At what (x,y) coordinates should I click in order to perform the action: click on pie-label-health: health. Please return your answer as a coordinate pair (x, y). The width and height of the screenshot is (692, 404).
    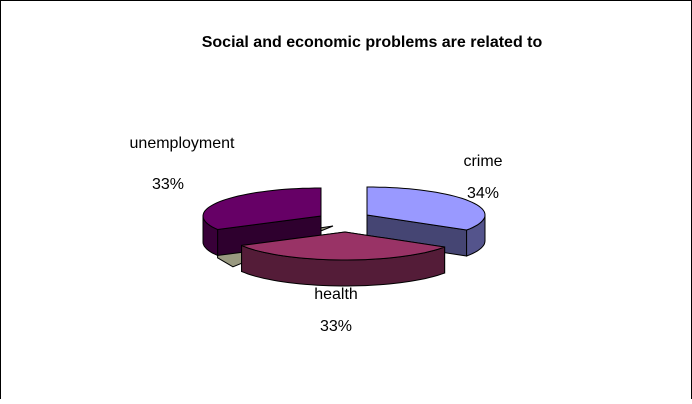
    Looking at the image, I should click on (336, 294).